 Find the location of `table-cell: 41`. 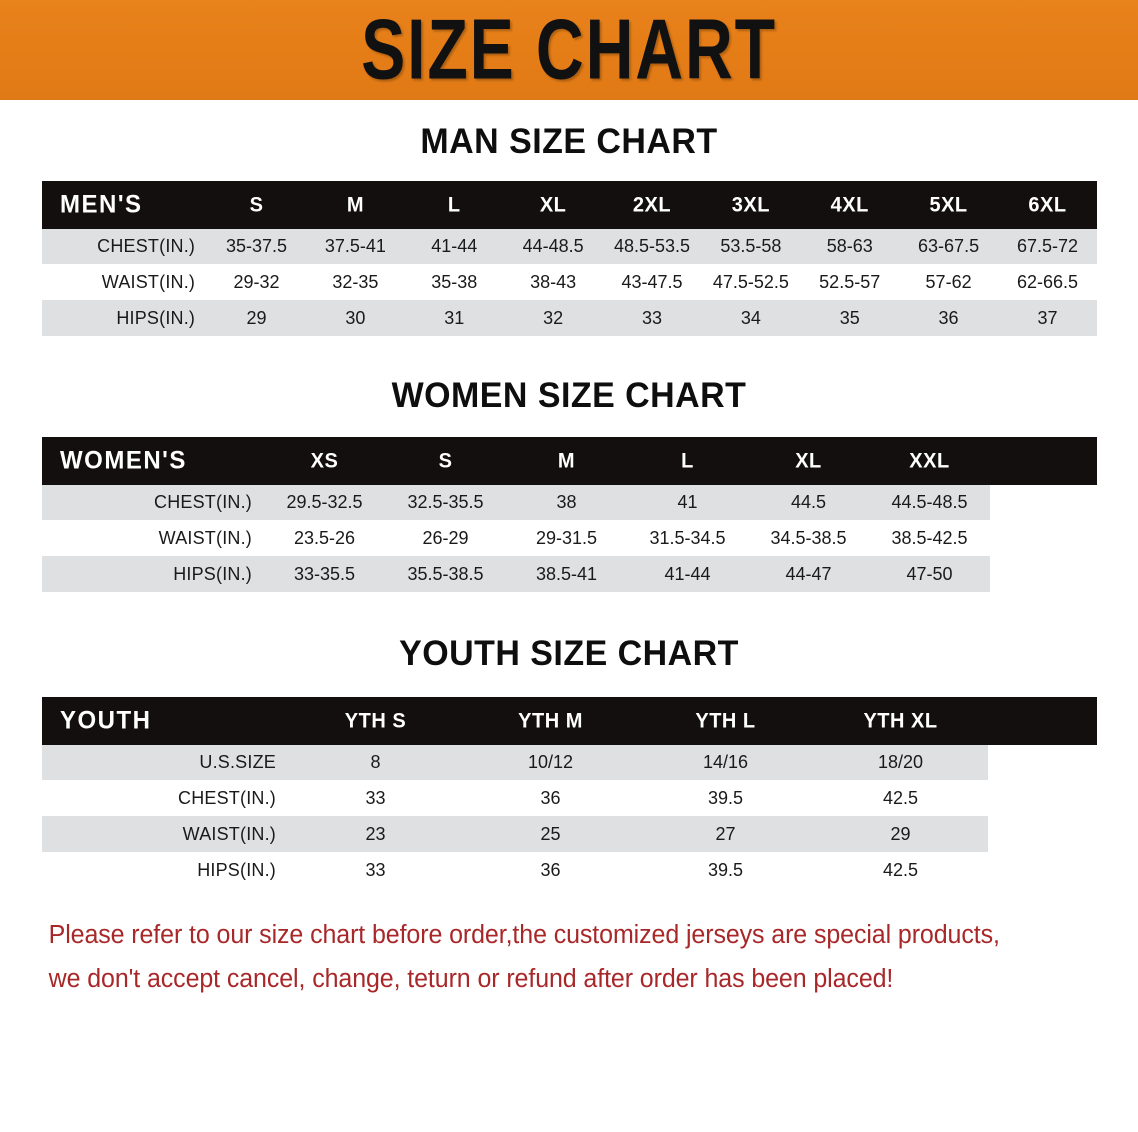

table-cell: 41 is located at coordinates (687, 502).